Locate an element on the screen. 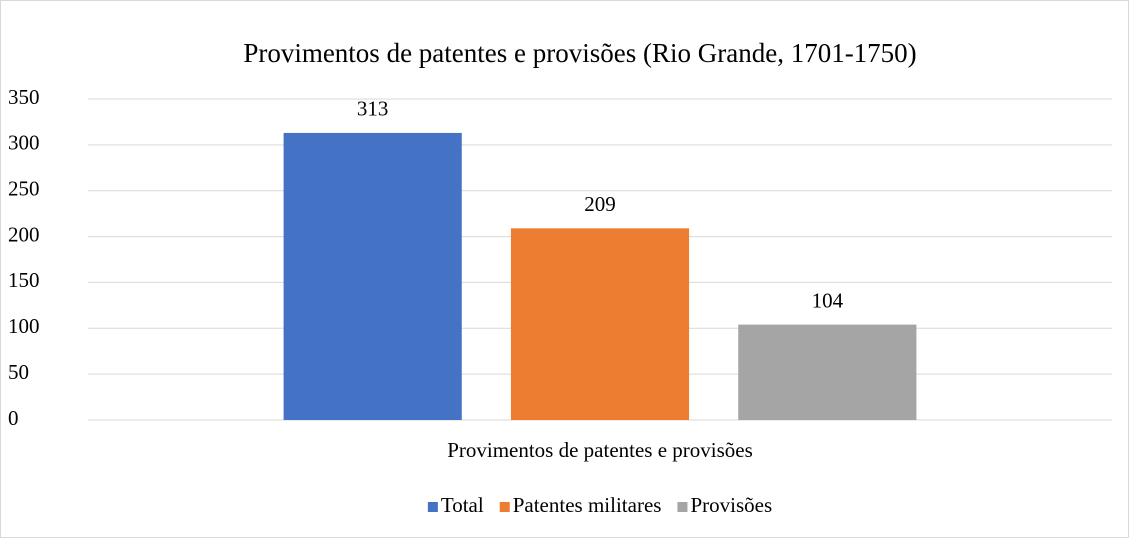 Image resolution: width=1131 pixels, height=538 pixels. data-label: 209 is located at coordinates (600, 204).